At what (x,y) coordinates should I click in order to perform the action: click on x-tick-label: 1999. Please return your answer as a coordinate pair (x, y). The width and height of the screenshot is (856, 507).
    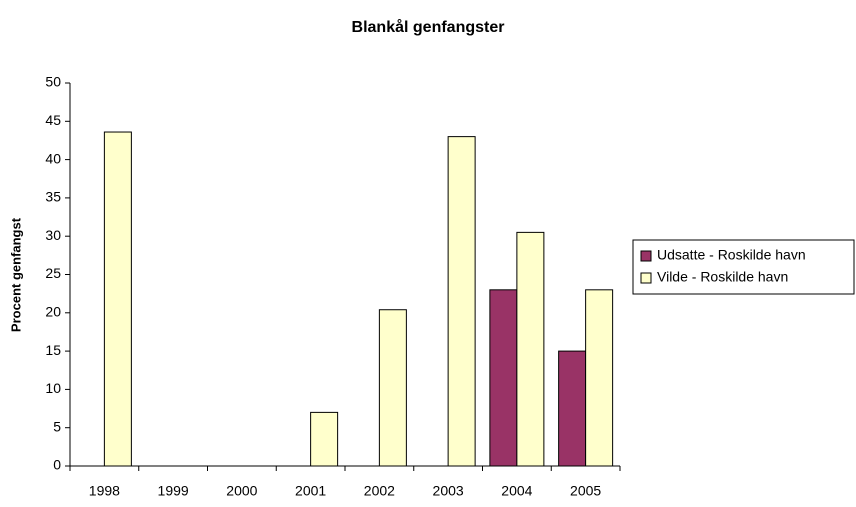
    Looking at the image, I should click on (173, 491).